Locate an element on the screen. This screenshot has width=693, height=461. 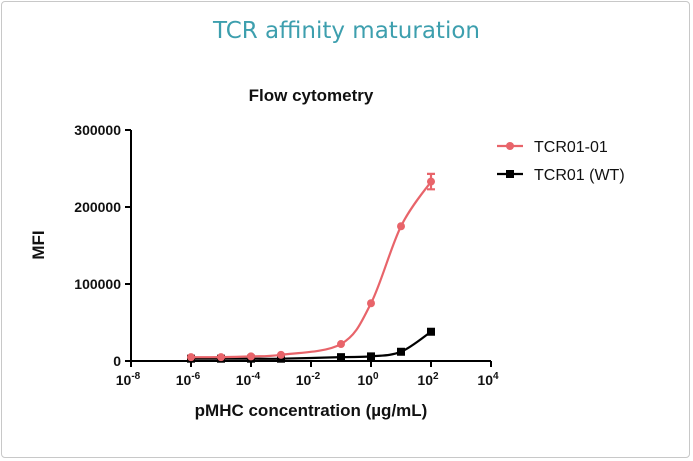
x-tick-exponent: 2 is located at coordinates (436, 376).